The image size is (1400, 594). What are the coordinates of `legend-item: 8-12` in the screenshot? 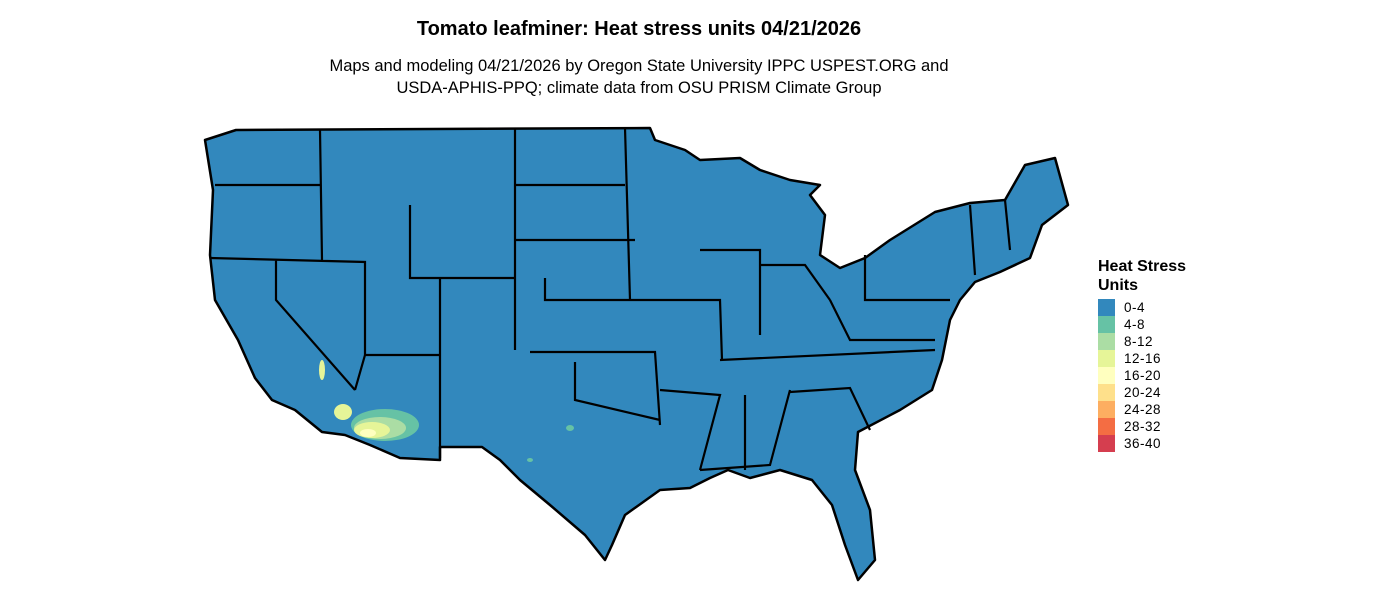 It's located at (1153, 341).